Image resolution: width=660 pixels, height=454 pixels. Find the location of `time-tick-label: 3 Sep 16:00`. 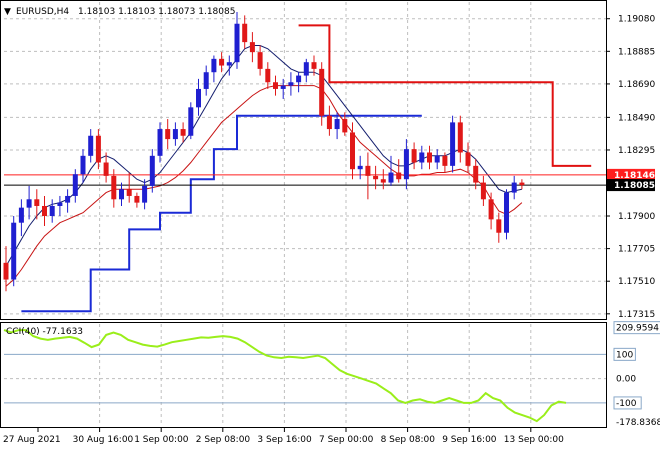

time-tick-label: 3 Sep 16:00 is located at coordinates (284, 440).